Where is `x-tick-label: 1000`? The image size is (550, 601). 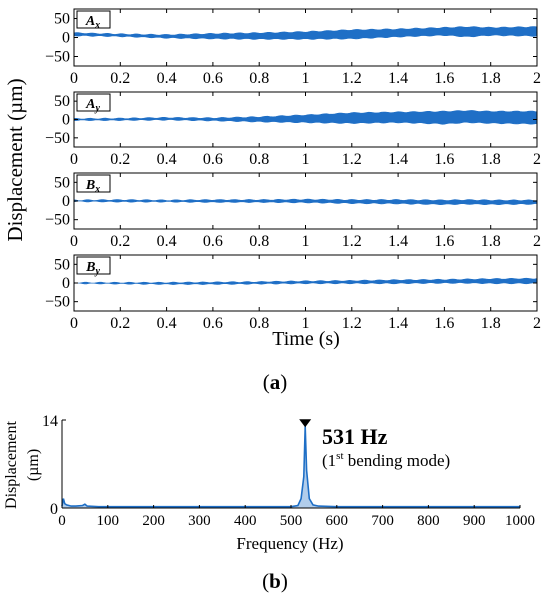 x-tick-label: 1000 is located at coordinates (520, 521).